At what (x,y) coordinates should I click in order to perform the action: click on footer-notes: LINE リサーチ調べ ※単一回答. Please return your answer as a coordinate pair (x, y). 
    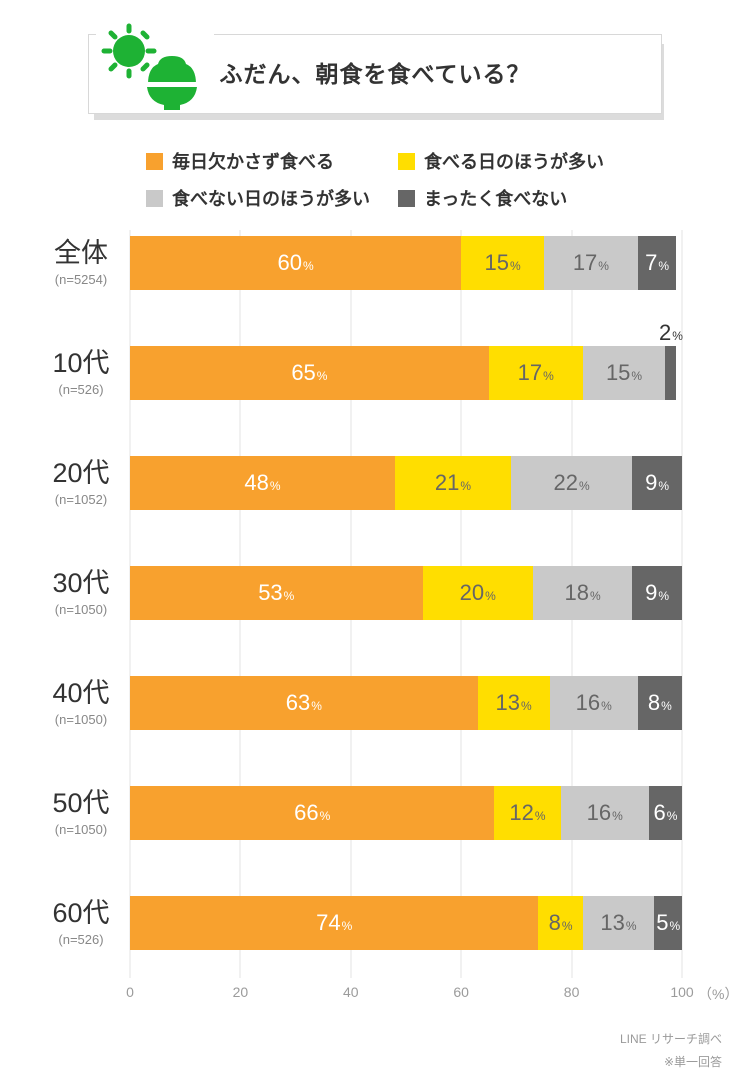
    Looking at the image, I should click on (671, 1051).